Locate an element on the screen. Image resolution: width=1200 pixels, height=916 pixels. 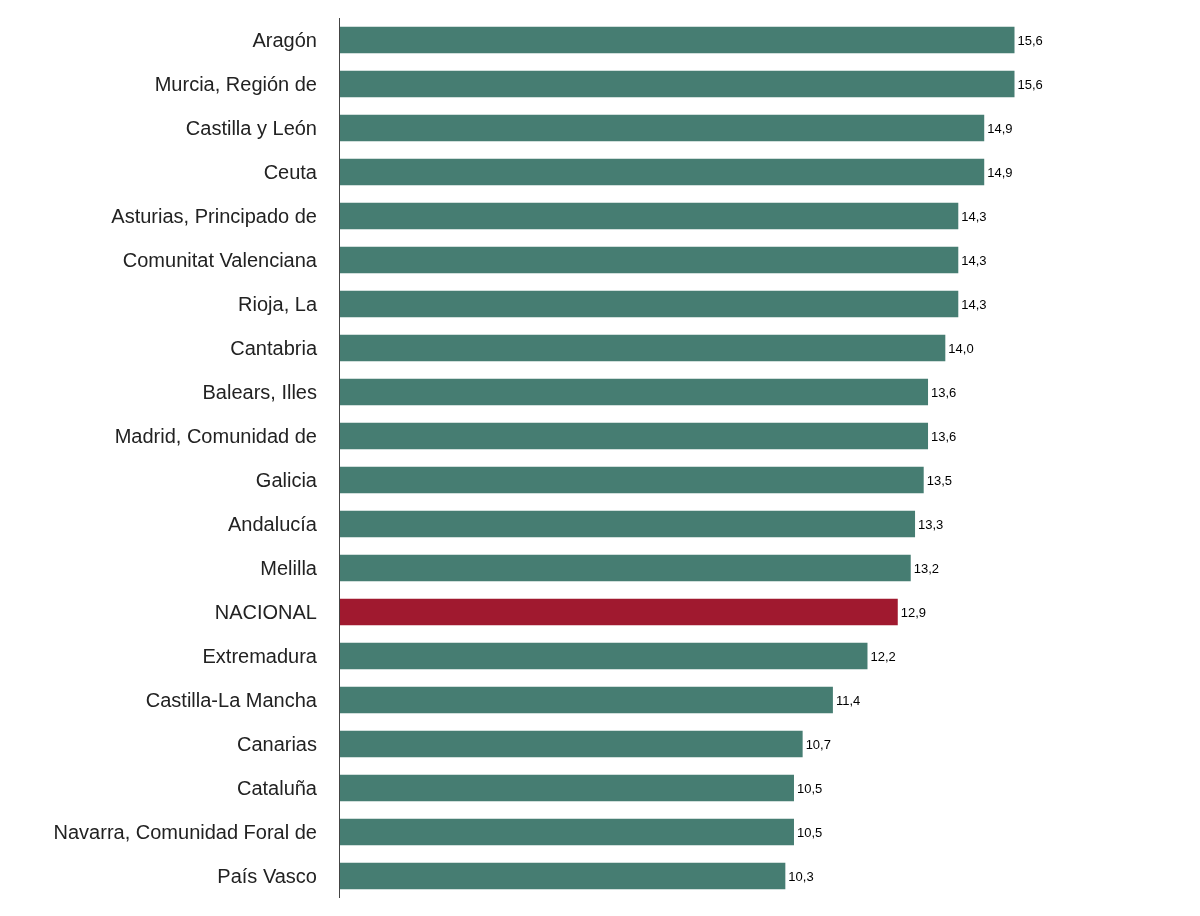
y-tick-label: Comunitat Valenciana is located at coordinates (220, 260).